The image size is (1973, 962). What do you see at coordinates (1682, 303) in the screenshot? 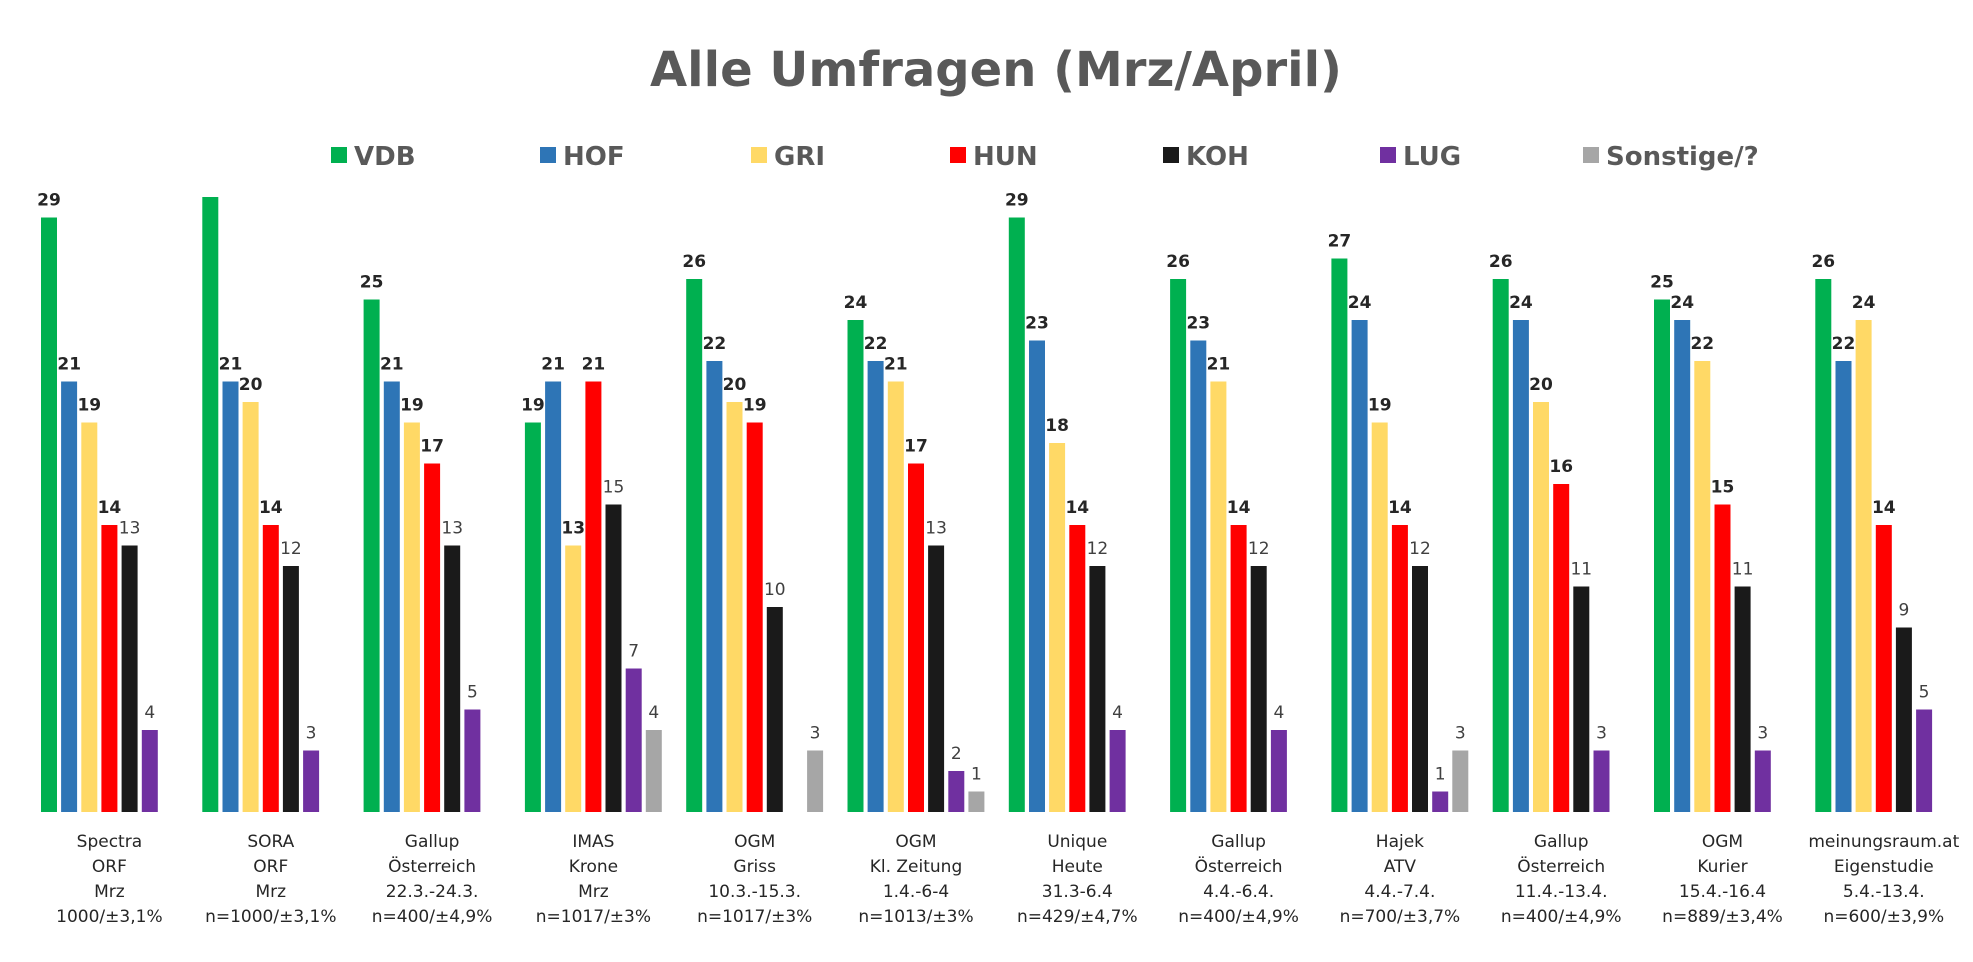
I see `data-label: 24` at bounding box center [1682, 303].